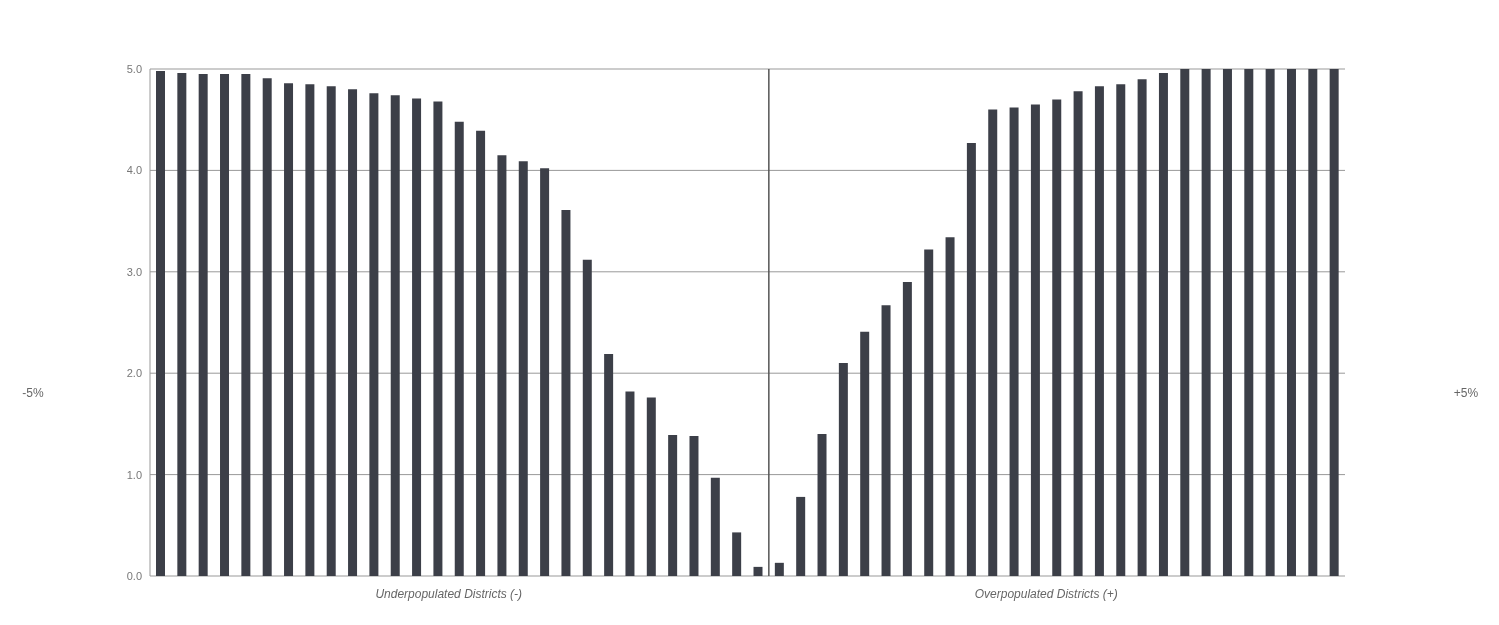  I want to click on y-tick-label: 1.0, so click(134, 474).